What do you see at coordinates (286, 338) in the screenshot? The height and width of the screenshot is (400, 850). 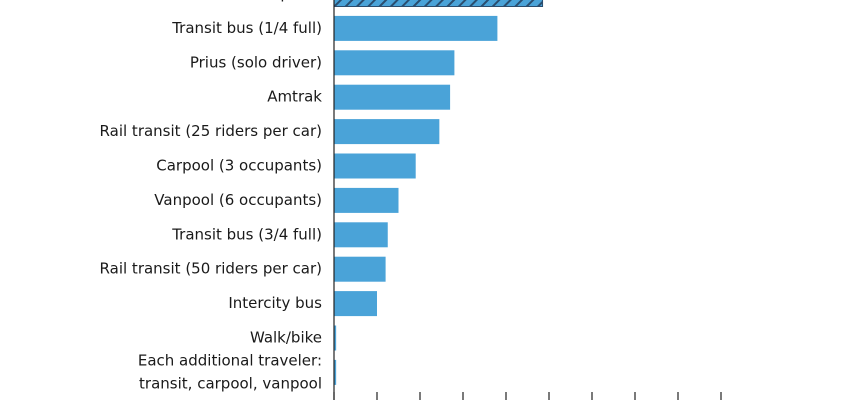 I see `category-label: Walk/bike` at bounding box center [286, 338].